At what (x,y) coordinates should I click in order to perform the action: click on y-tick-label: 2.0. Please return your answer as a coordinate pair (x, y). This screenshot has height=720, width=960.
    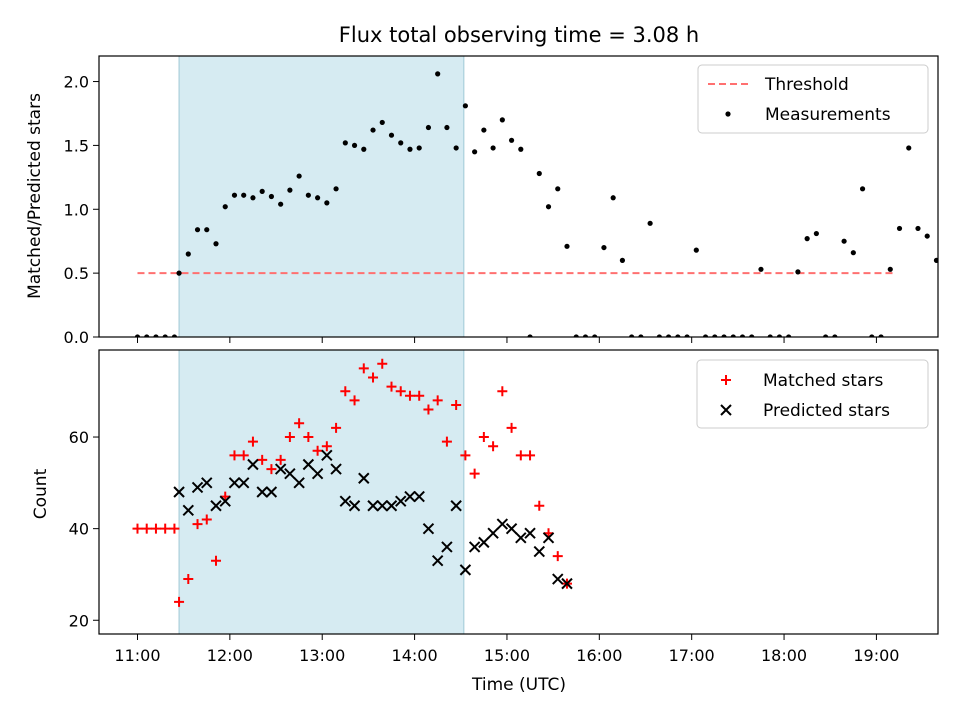
    Looking at the image, I should click on (76, 82).